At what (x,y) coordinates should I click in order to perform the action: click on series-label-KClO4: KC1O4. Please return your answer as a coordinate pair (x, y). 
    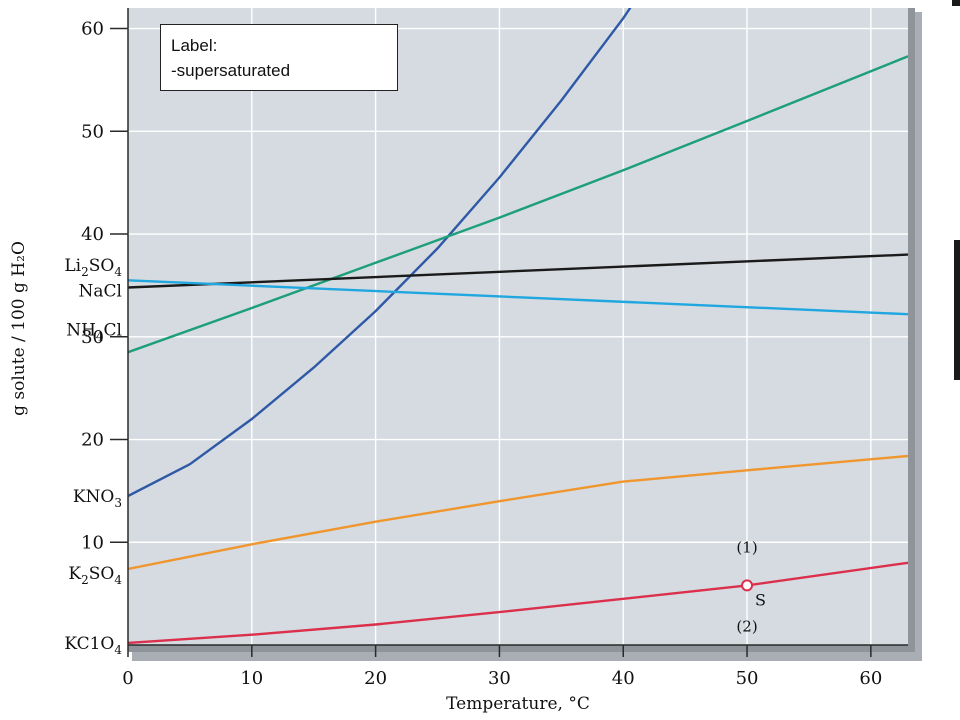
    Looking at the image, I should click on (93, 645).